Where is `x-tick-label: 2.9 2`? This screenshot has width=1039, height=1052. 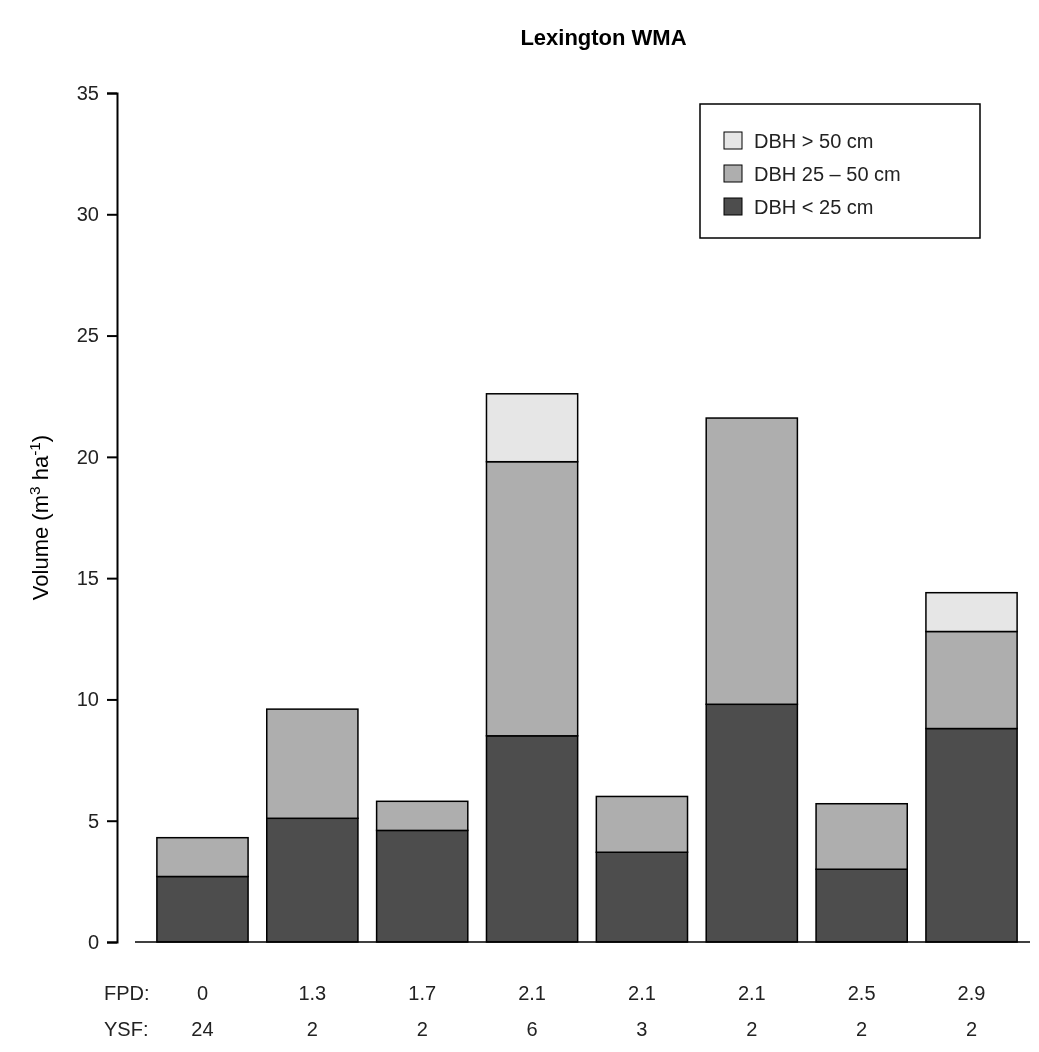 x-tick-label: 2.9 2 is located at coordinates (971, 1011).